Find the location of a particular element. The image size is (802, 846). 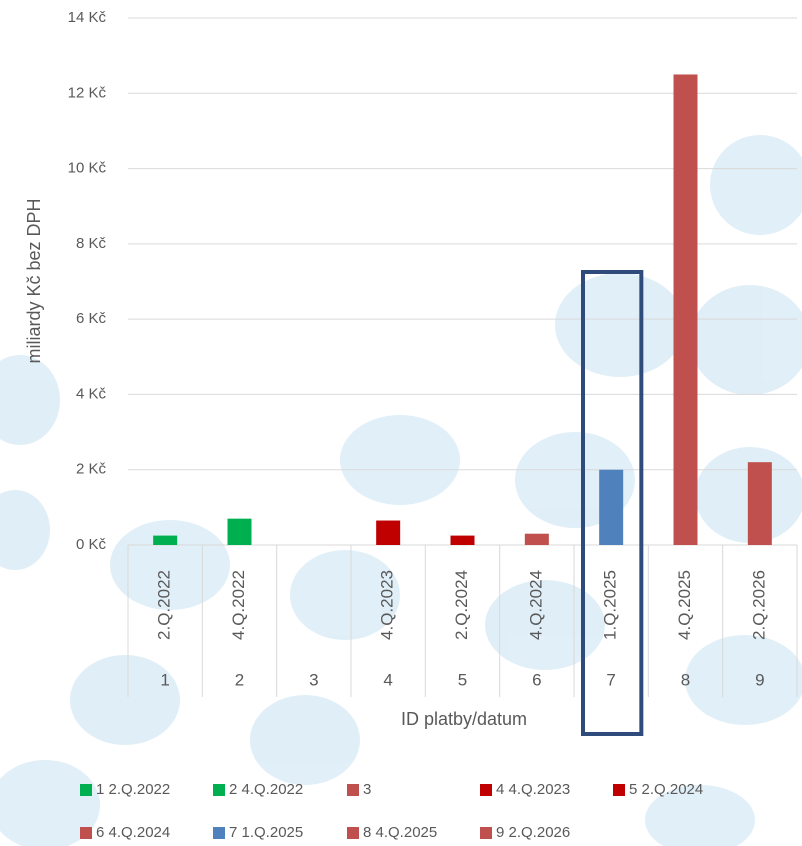

legend-label: 1 2.Q.2022 is located at coordinates (133, 789).